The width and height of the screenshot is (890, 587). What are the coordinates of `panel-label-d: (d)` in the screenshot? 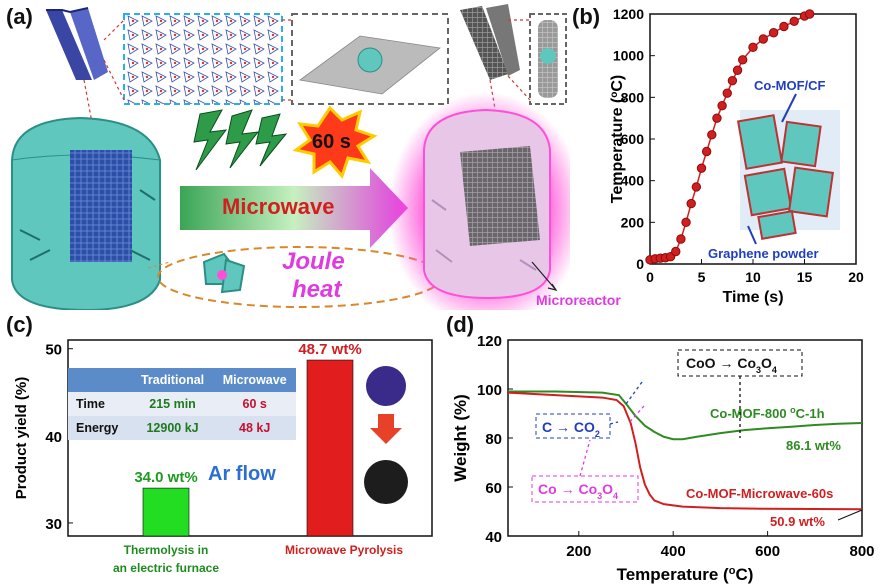 It's located at (460, 324).